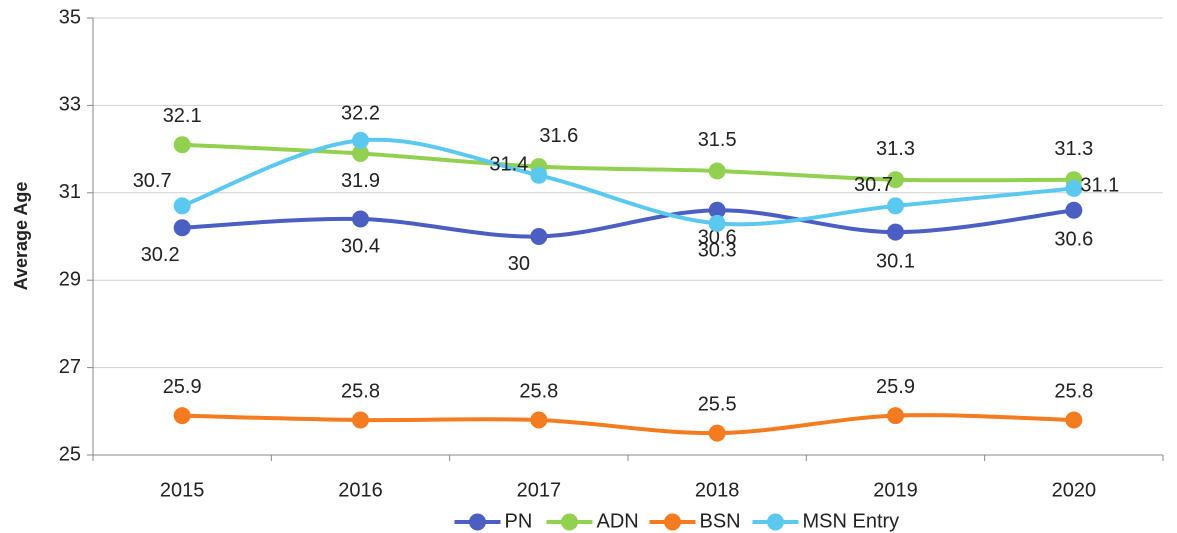  What do you see at coordinates (70, 17) in the screenshot?
I see `y-tick-label: 35` at bounding box center [70, 17].